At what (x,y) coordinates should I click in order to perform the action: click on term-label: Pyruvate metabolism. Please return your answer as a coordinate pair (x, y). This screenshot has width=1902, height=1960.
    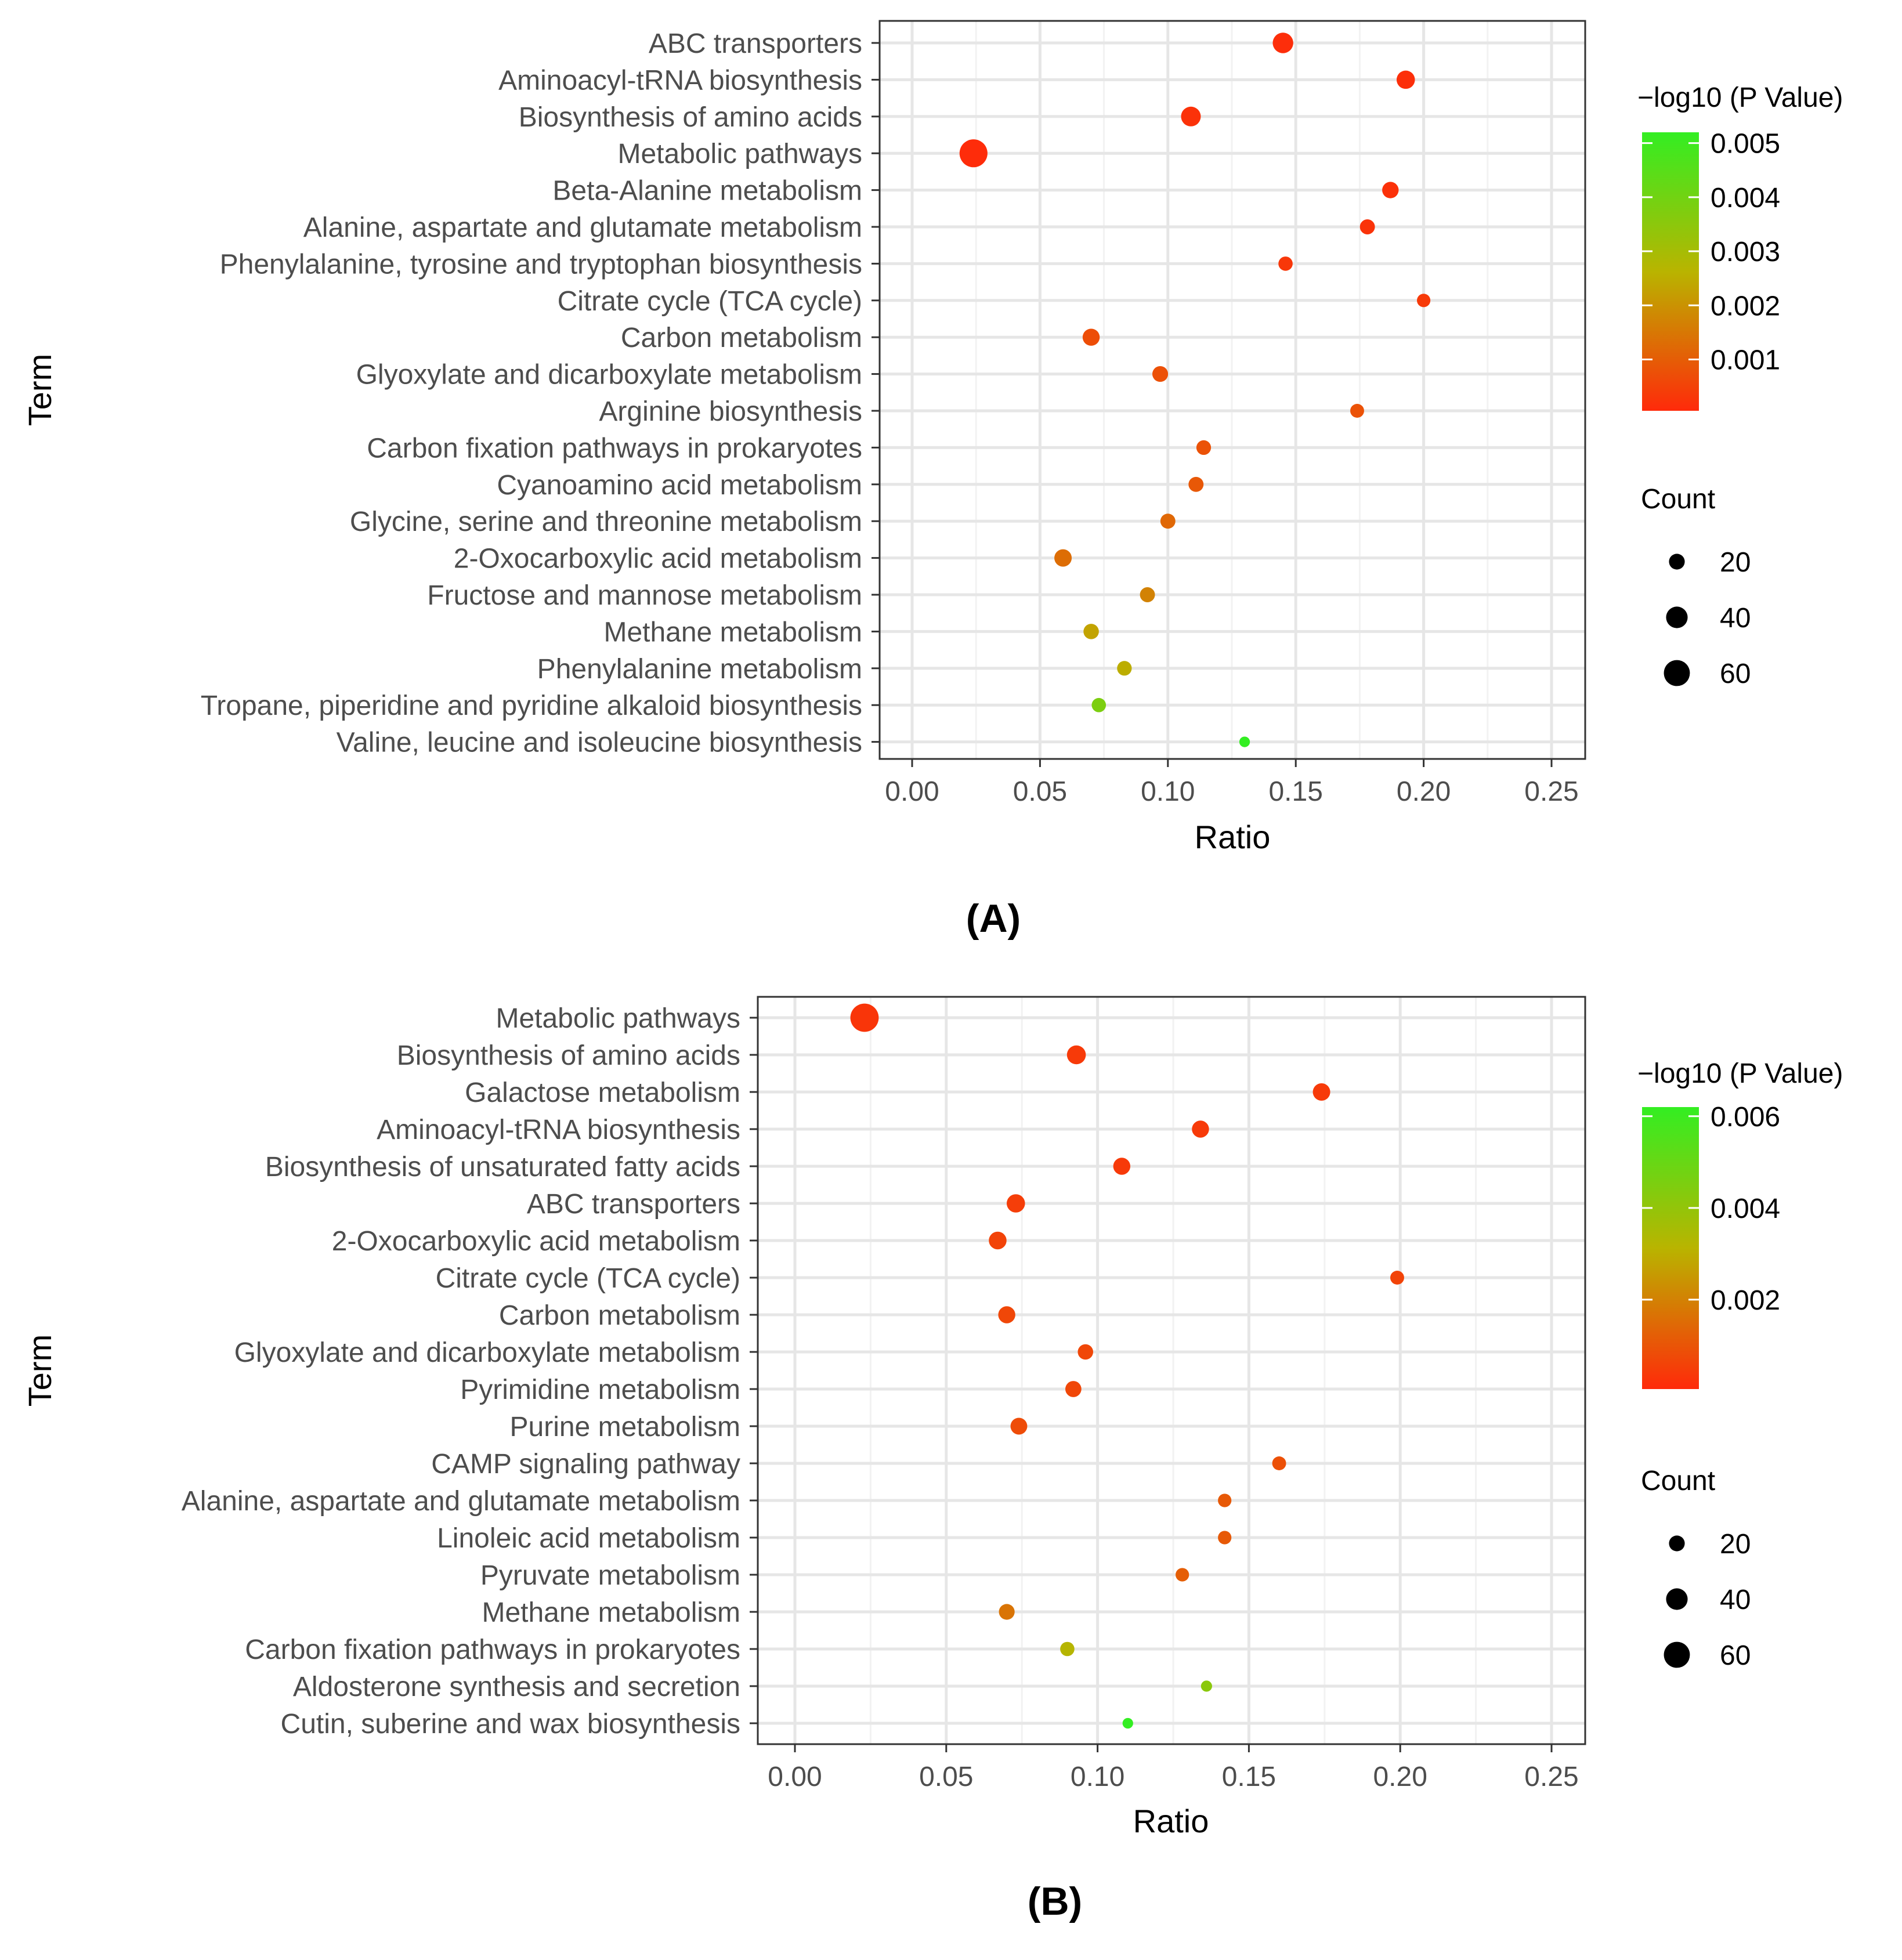
    Looking at the image, I should click on (610, 1575).